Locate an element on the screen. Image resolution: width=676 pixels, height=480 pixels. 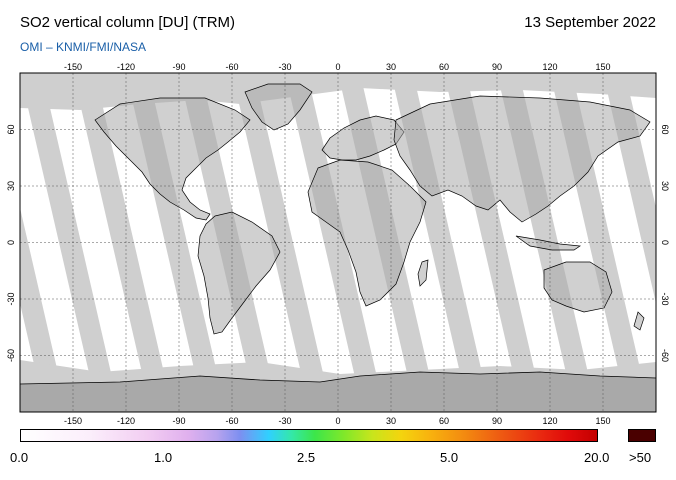
lon-tick-top: -120 is located at coordinates (126, 67).